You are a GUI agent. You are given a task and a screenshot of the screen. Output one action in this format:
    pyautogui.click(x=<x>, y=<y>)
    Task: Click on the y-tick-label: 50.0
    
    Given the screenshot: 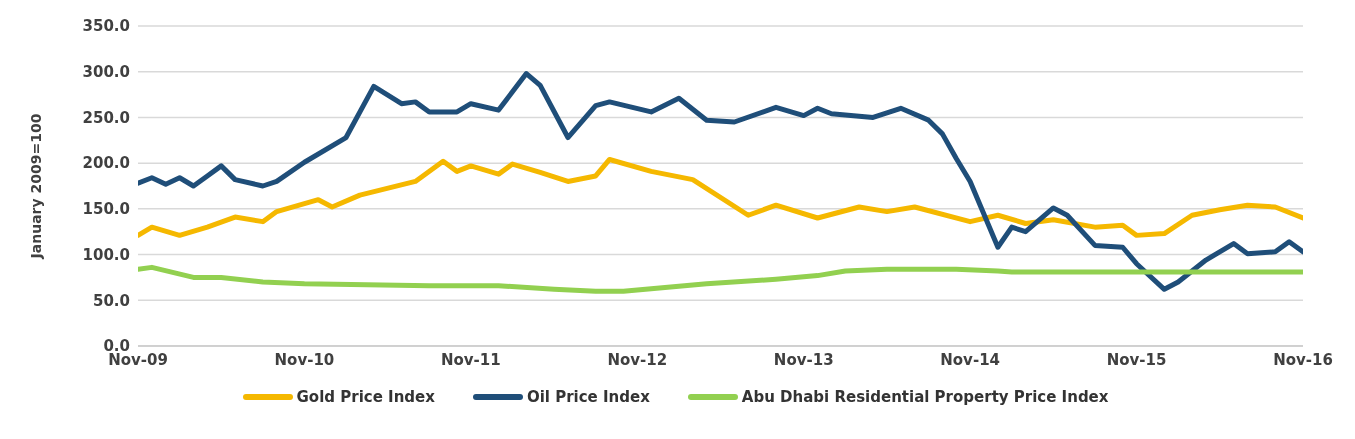 What is the action you would take?
    pyautogui.click(x=111, y=300)
    